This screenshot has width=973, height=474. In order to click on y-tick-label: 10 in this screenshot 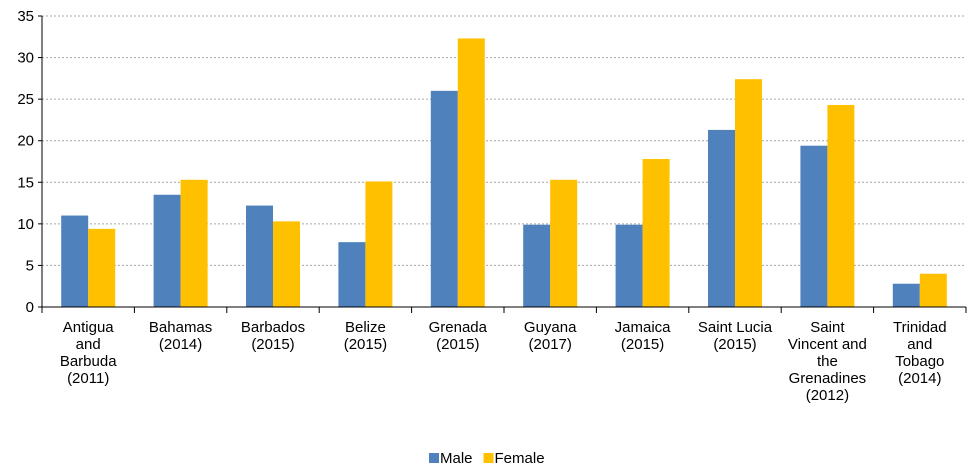, I will do `click(25, 224)`.